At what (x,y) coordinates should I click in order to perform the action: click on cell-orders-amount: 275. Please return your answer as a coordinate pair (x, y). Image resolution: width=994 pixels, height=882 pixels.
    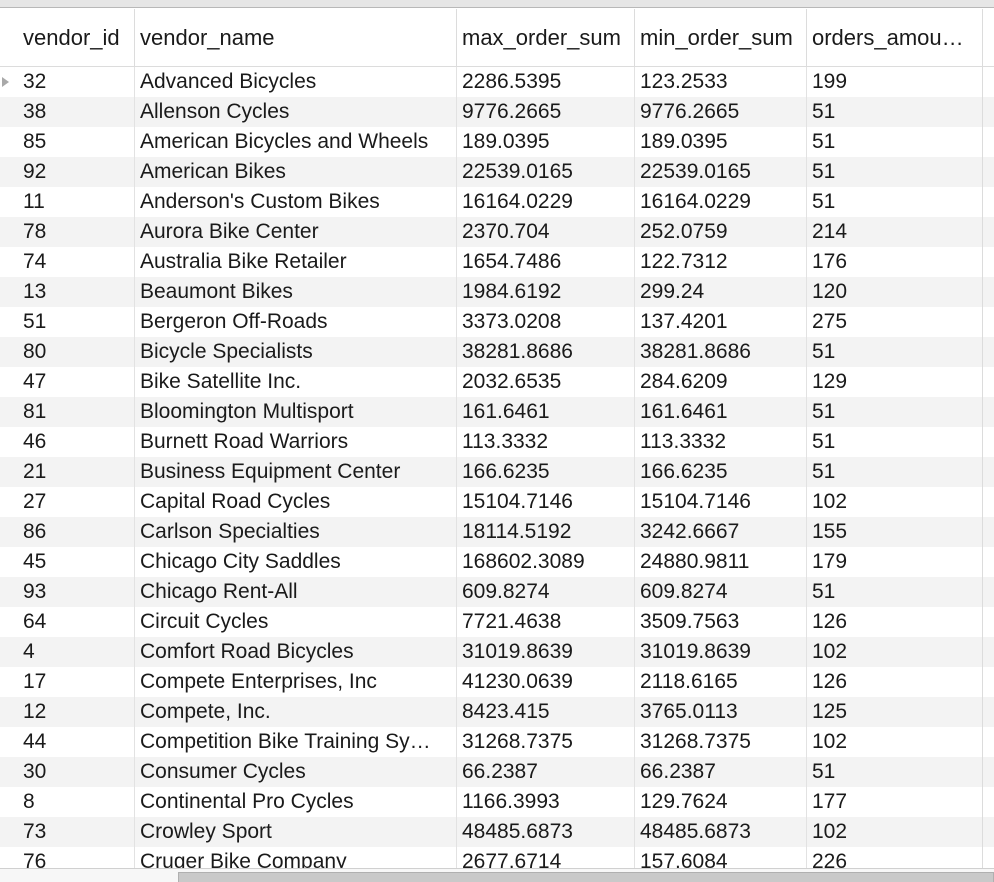
    Looking at the image, I should click on (894, 322).